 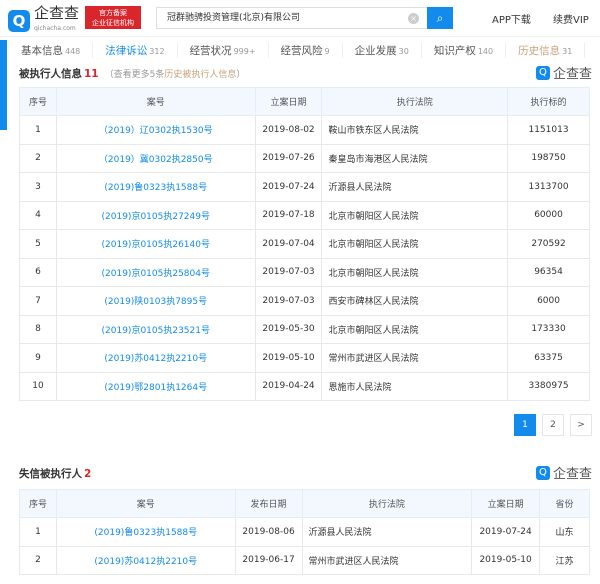 I want to click on tab-label: 基本信息, so click(x=42, y=51).